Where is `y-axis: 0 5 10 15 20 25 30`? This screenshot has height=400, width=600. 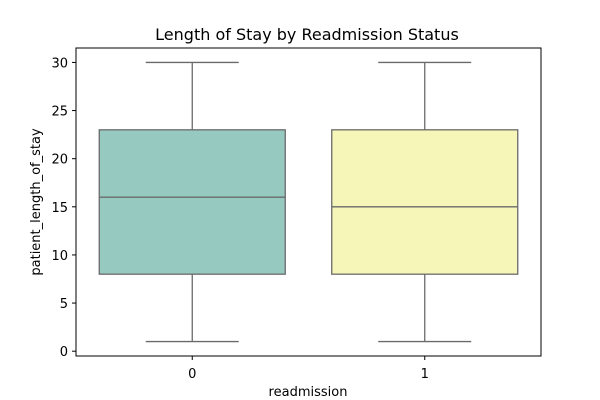 y-axis: 0 5 10 15 20 25 30 is located at coordinates (63, 208).